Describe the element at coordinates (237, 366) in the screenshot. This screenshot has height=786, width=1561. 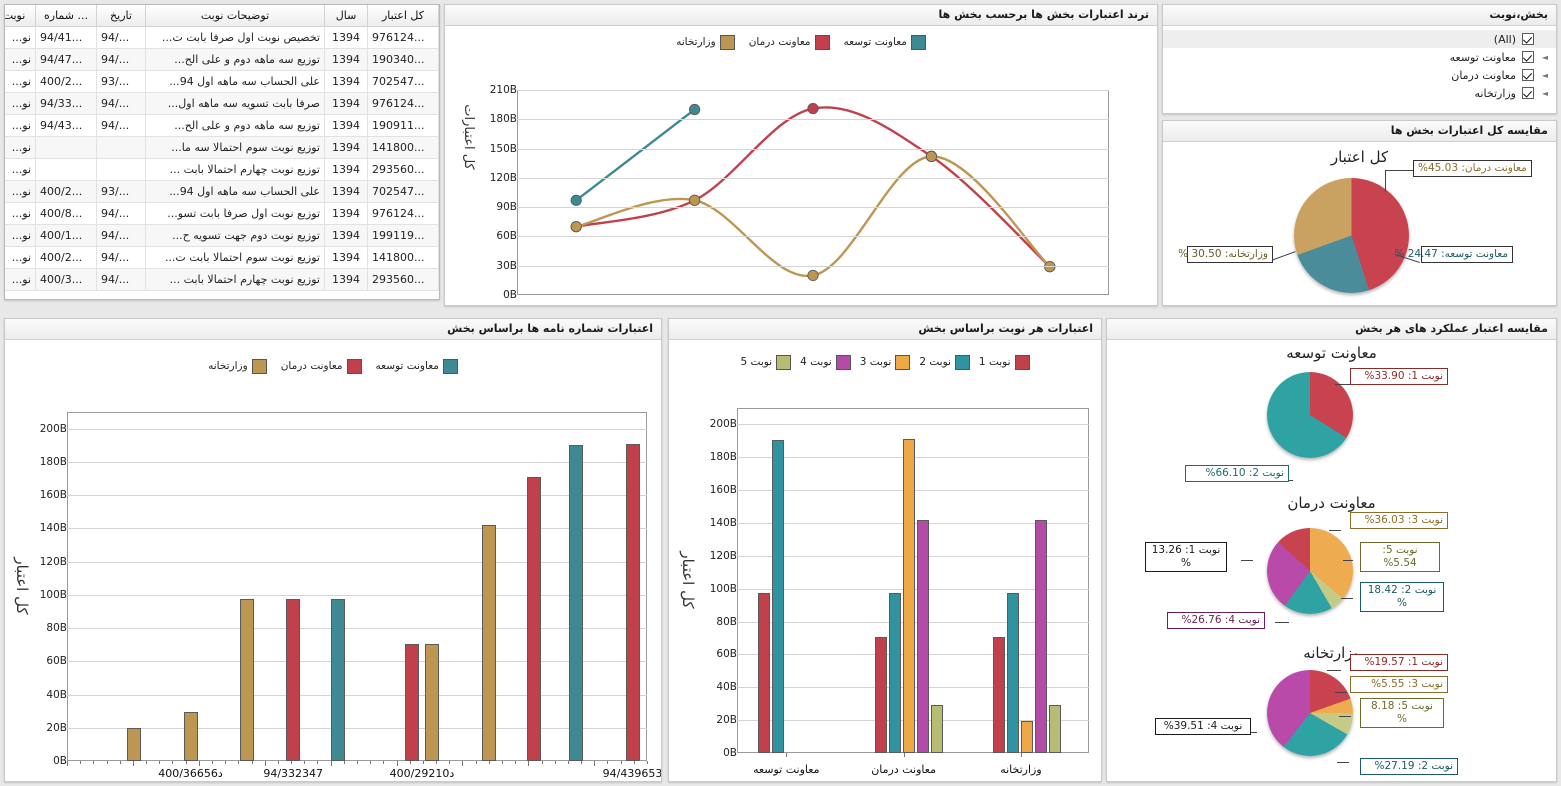
I see `bar-left-legend-item-2: وزارتخانه` at that location.